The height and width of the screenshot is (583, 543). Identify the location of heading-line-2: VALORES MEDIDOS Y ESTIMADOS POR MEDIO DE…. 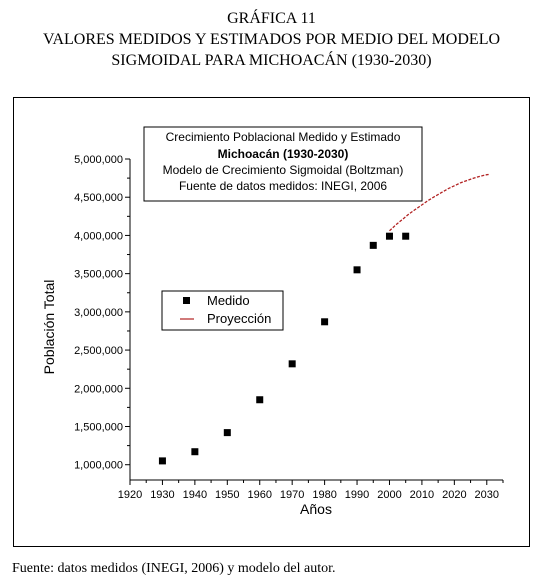
(271, 39).